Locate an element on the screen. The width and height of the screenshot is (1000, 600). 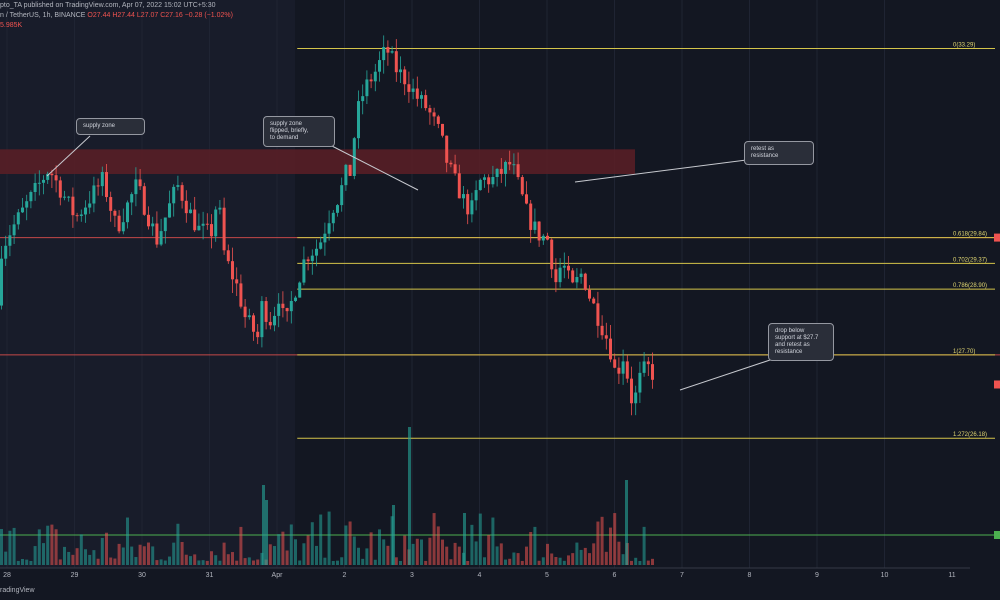
annotation-zone-flipped: supply zone flipped, briefly, to demand is located at coordinates (299, 131).